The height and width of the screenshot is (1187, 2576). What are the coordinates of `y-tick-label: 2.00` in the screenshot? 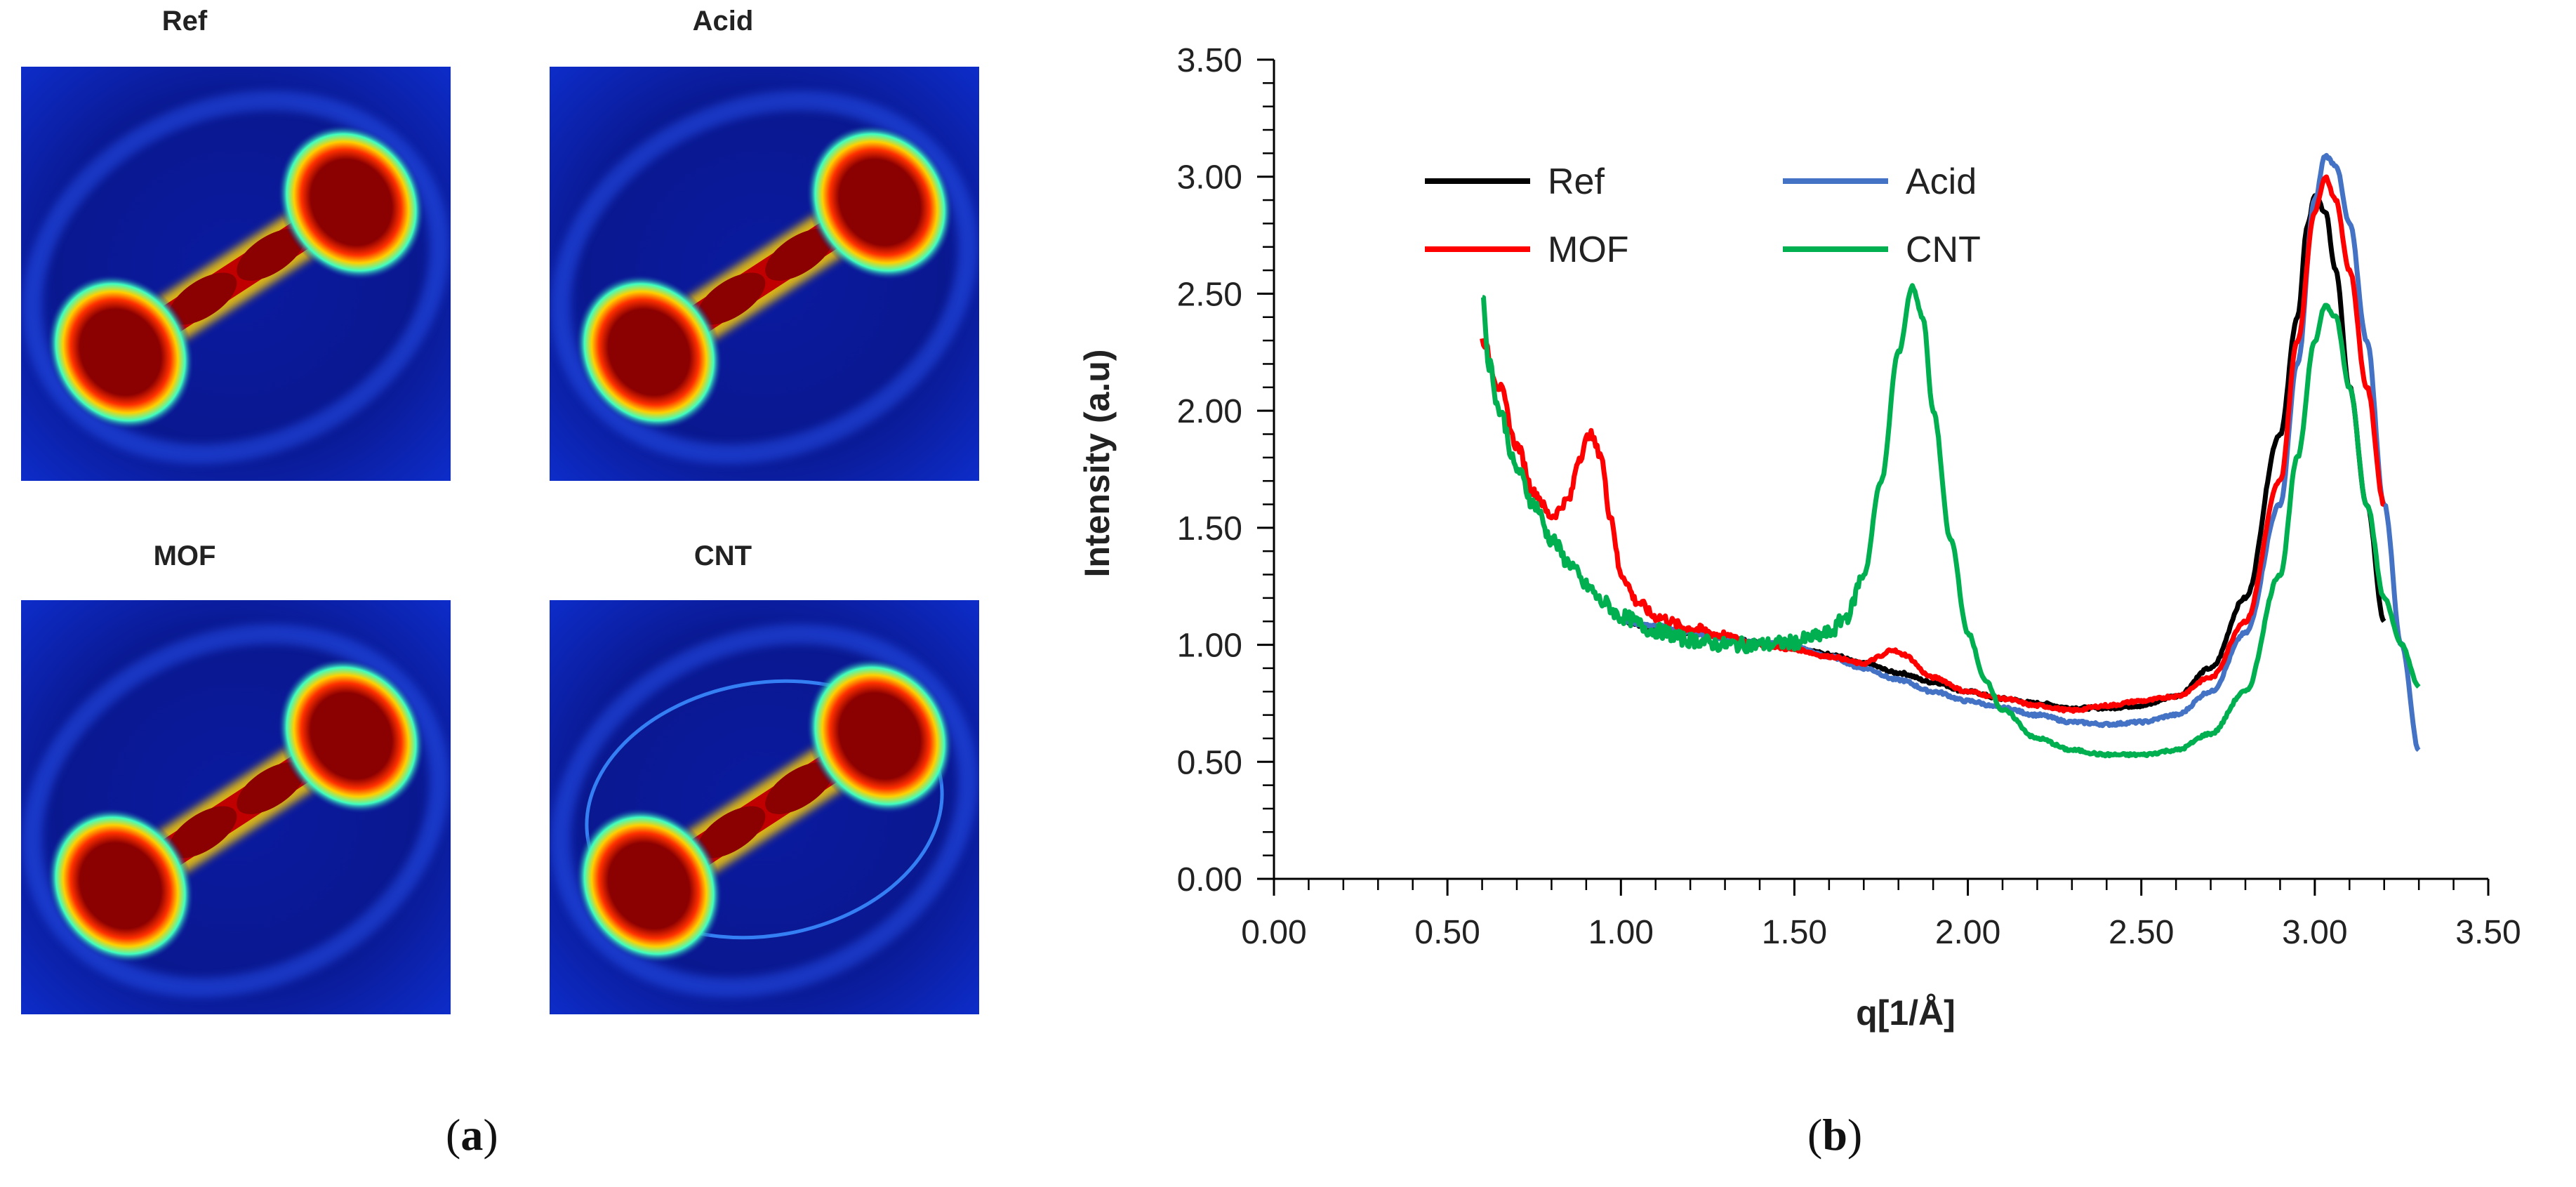 It's located at (1209, 411).